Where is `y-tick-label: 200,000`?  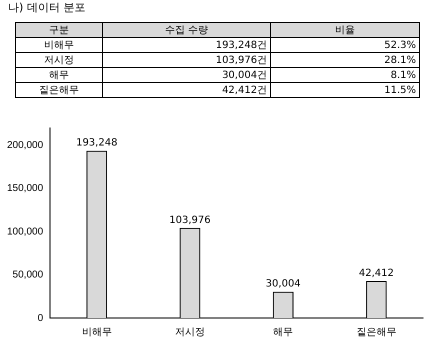 y-tick-label: 200,000 is located at coordinates (25, 146).